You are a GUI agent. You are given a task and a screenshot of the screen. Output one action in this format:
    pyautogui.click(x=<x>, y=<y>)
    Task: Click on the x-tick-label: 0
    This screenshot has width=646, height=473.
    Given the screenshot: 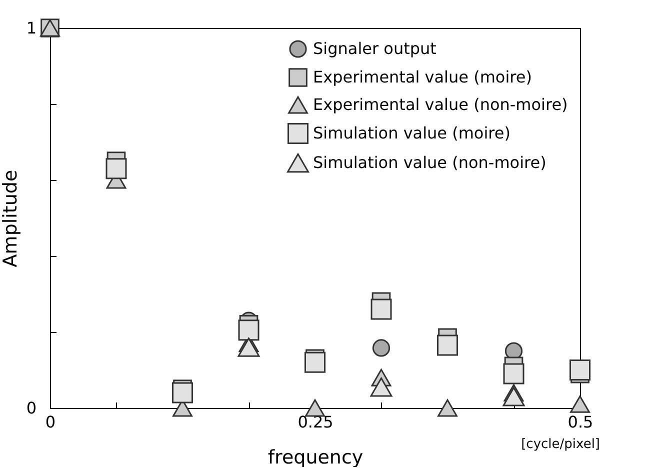 What is the action you would take?
    pyautogui.click(x=50, y=422)
    